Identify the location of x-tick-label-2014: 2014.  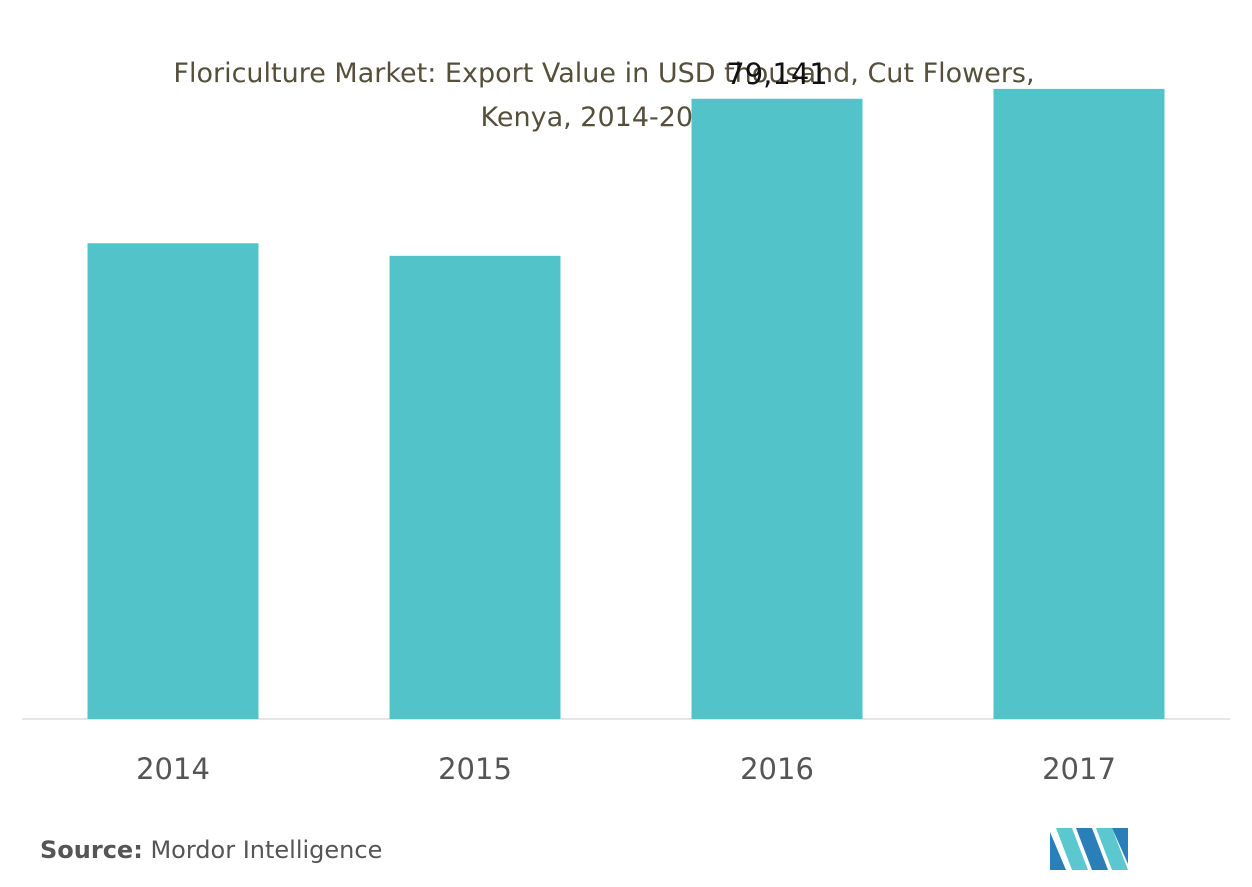
(173, 769).